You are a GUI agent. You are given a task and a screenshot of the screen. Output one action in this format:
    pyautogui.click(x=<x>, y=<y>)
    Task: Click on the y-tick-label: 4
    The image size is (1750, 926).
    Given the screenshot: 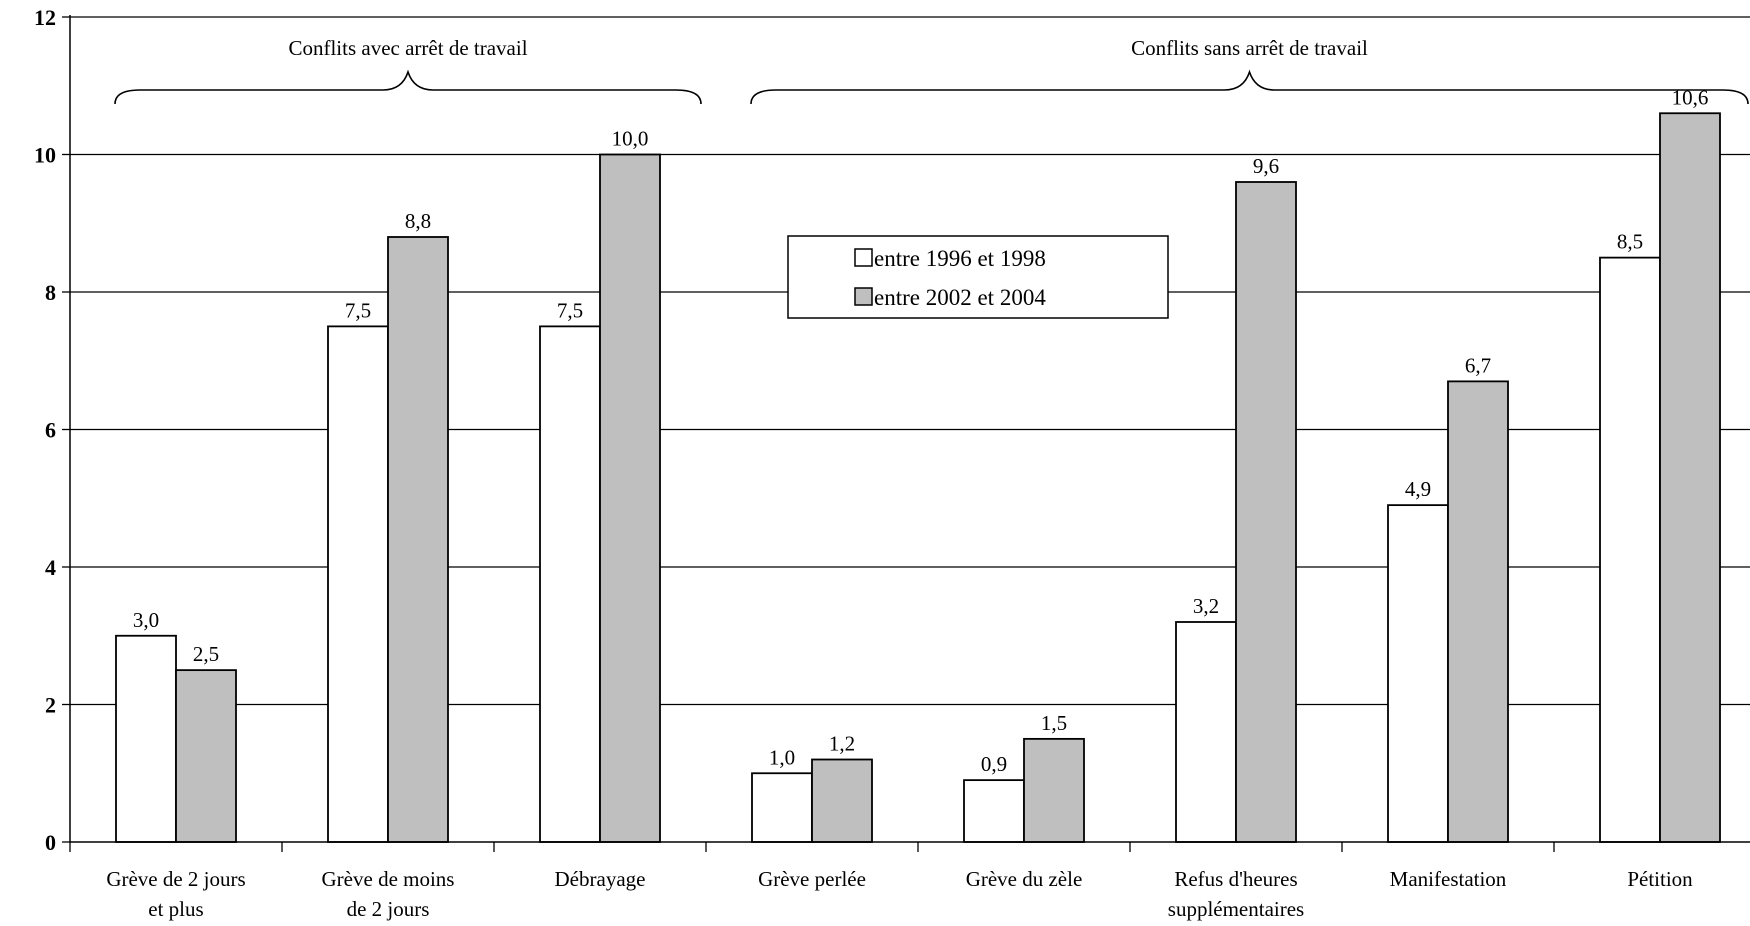 What is the action you would take?
    pyautogui.click(x=50, y=567)
    